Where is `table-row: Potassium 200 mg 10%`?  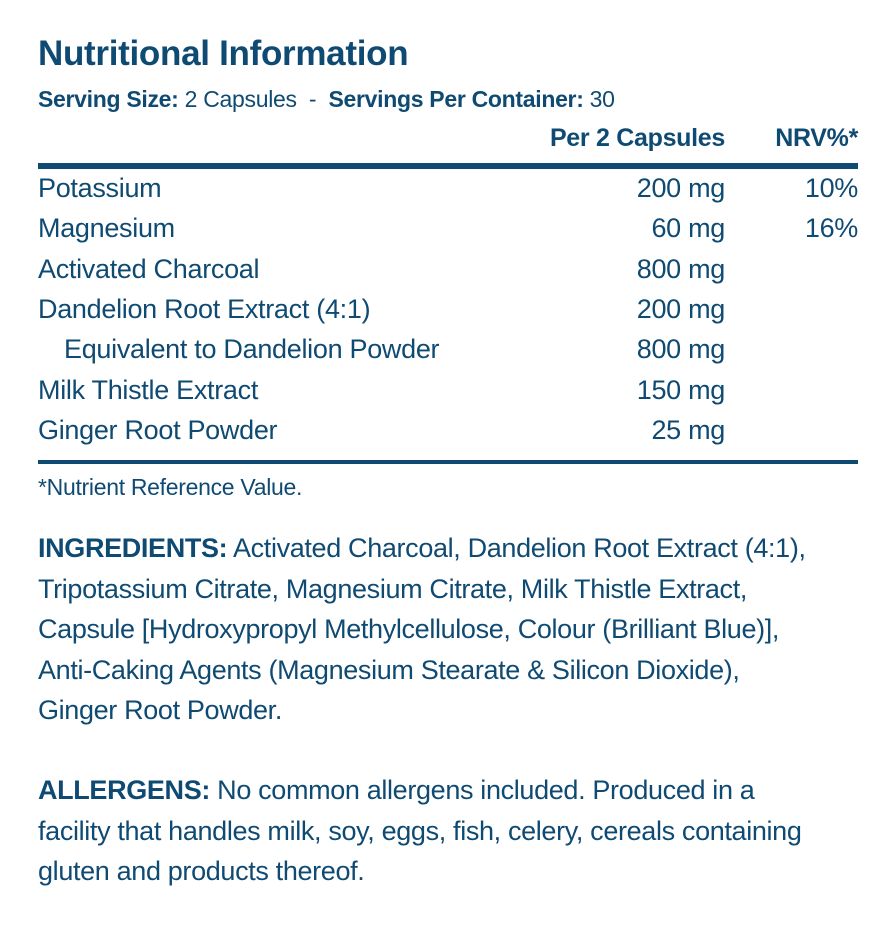 table-row: Potassium 200 mg 10% is located at coordinates (448, 193).